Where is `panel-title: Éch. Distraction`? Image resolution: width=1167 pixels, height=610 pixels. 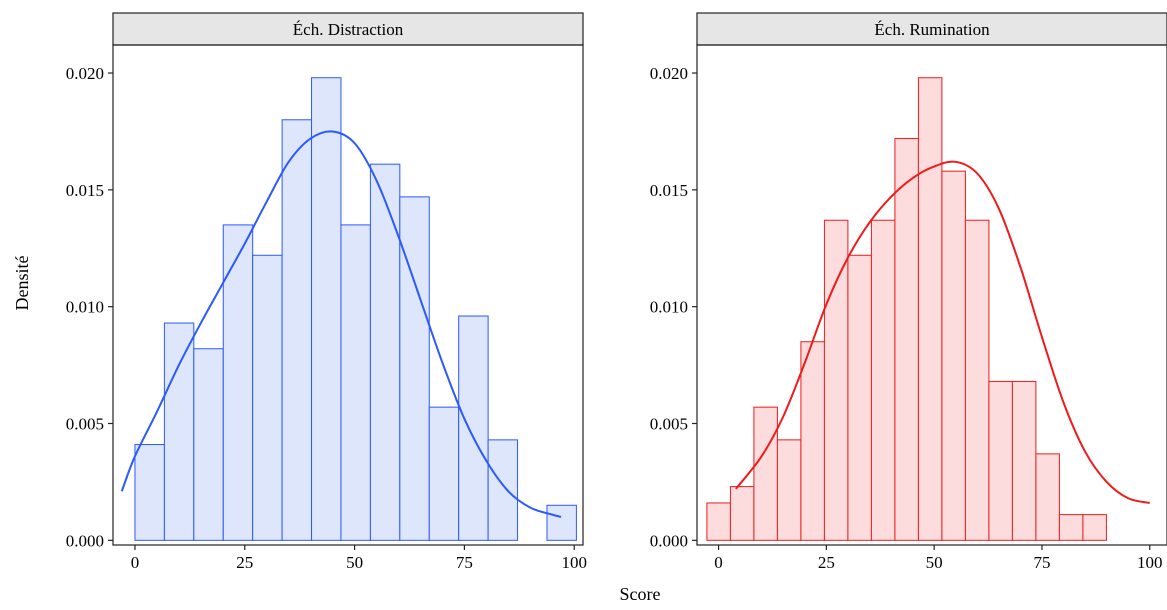
panel-title: Éch. Distraction is located at coordinates (348, 29).